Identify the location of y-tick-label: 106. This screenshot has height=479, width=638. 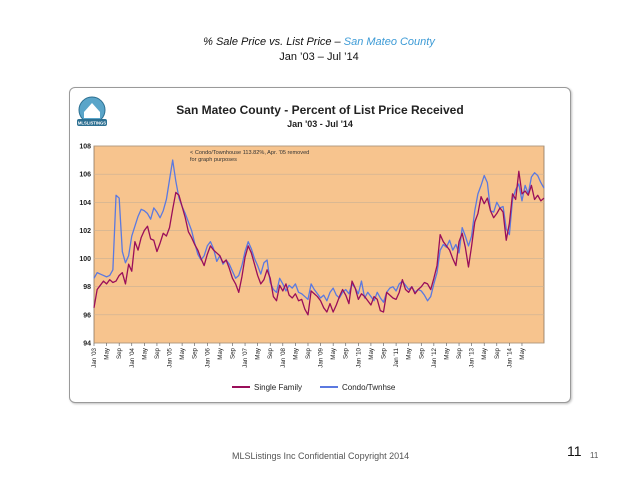
(85, 175).